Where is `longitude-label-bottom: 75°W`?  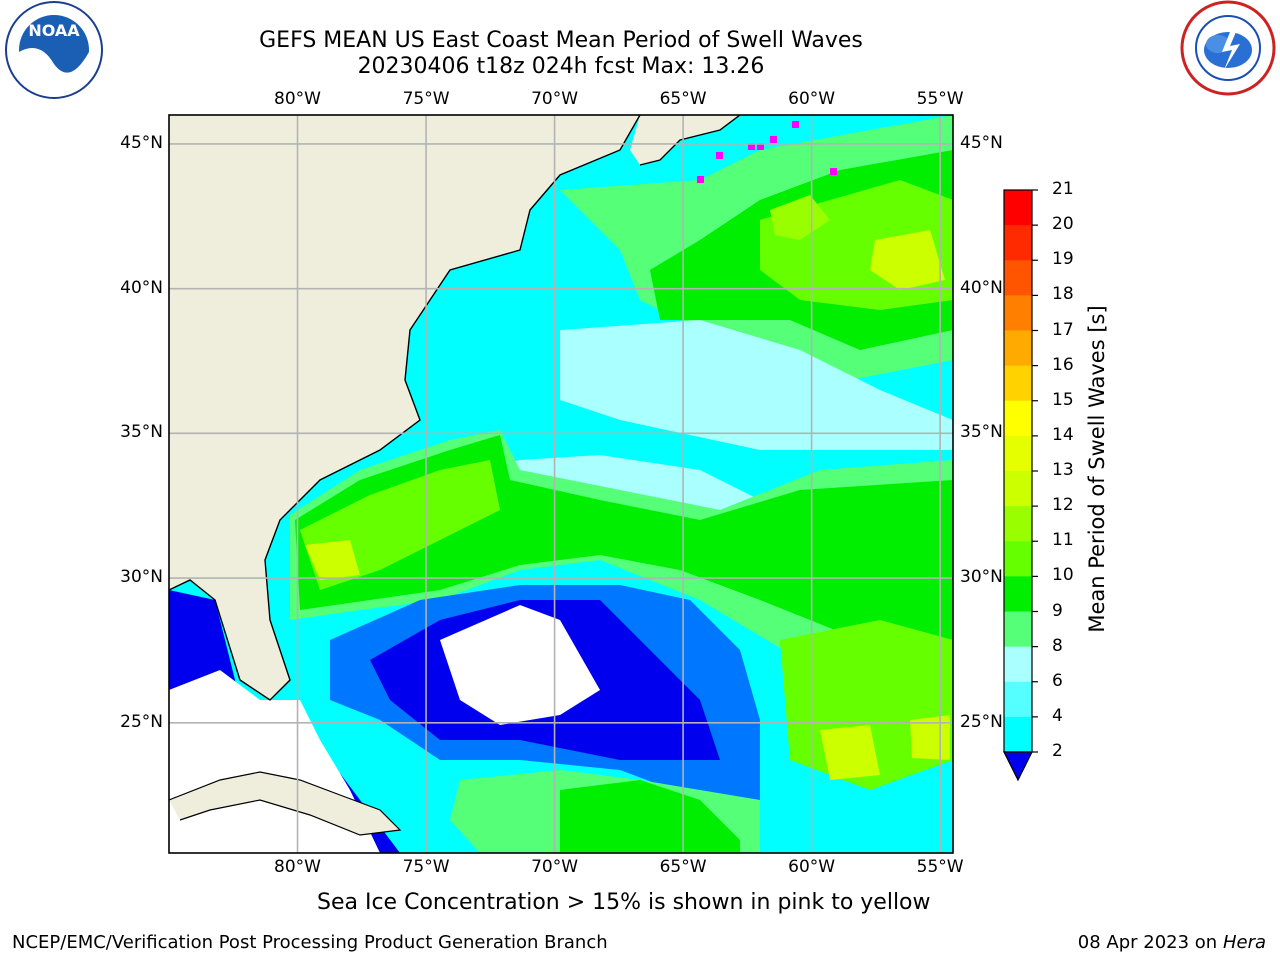
longitude-label-bottom: 75°W is located at coordinates (426, 867).